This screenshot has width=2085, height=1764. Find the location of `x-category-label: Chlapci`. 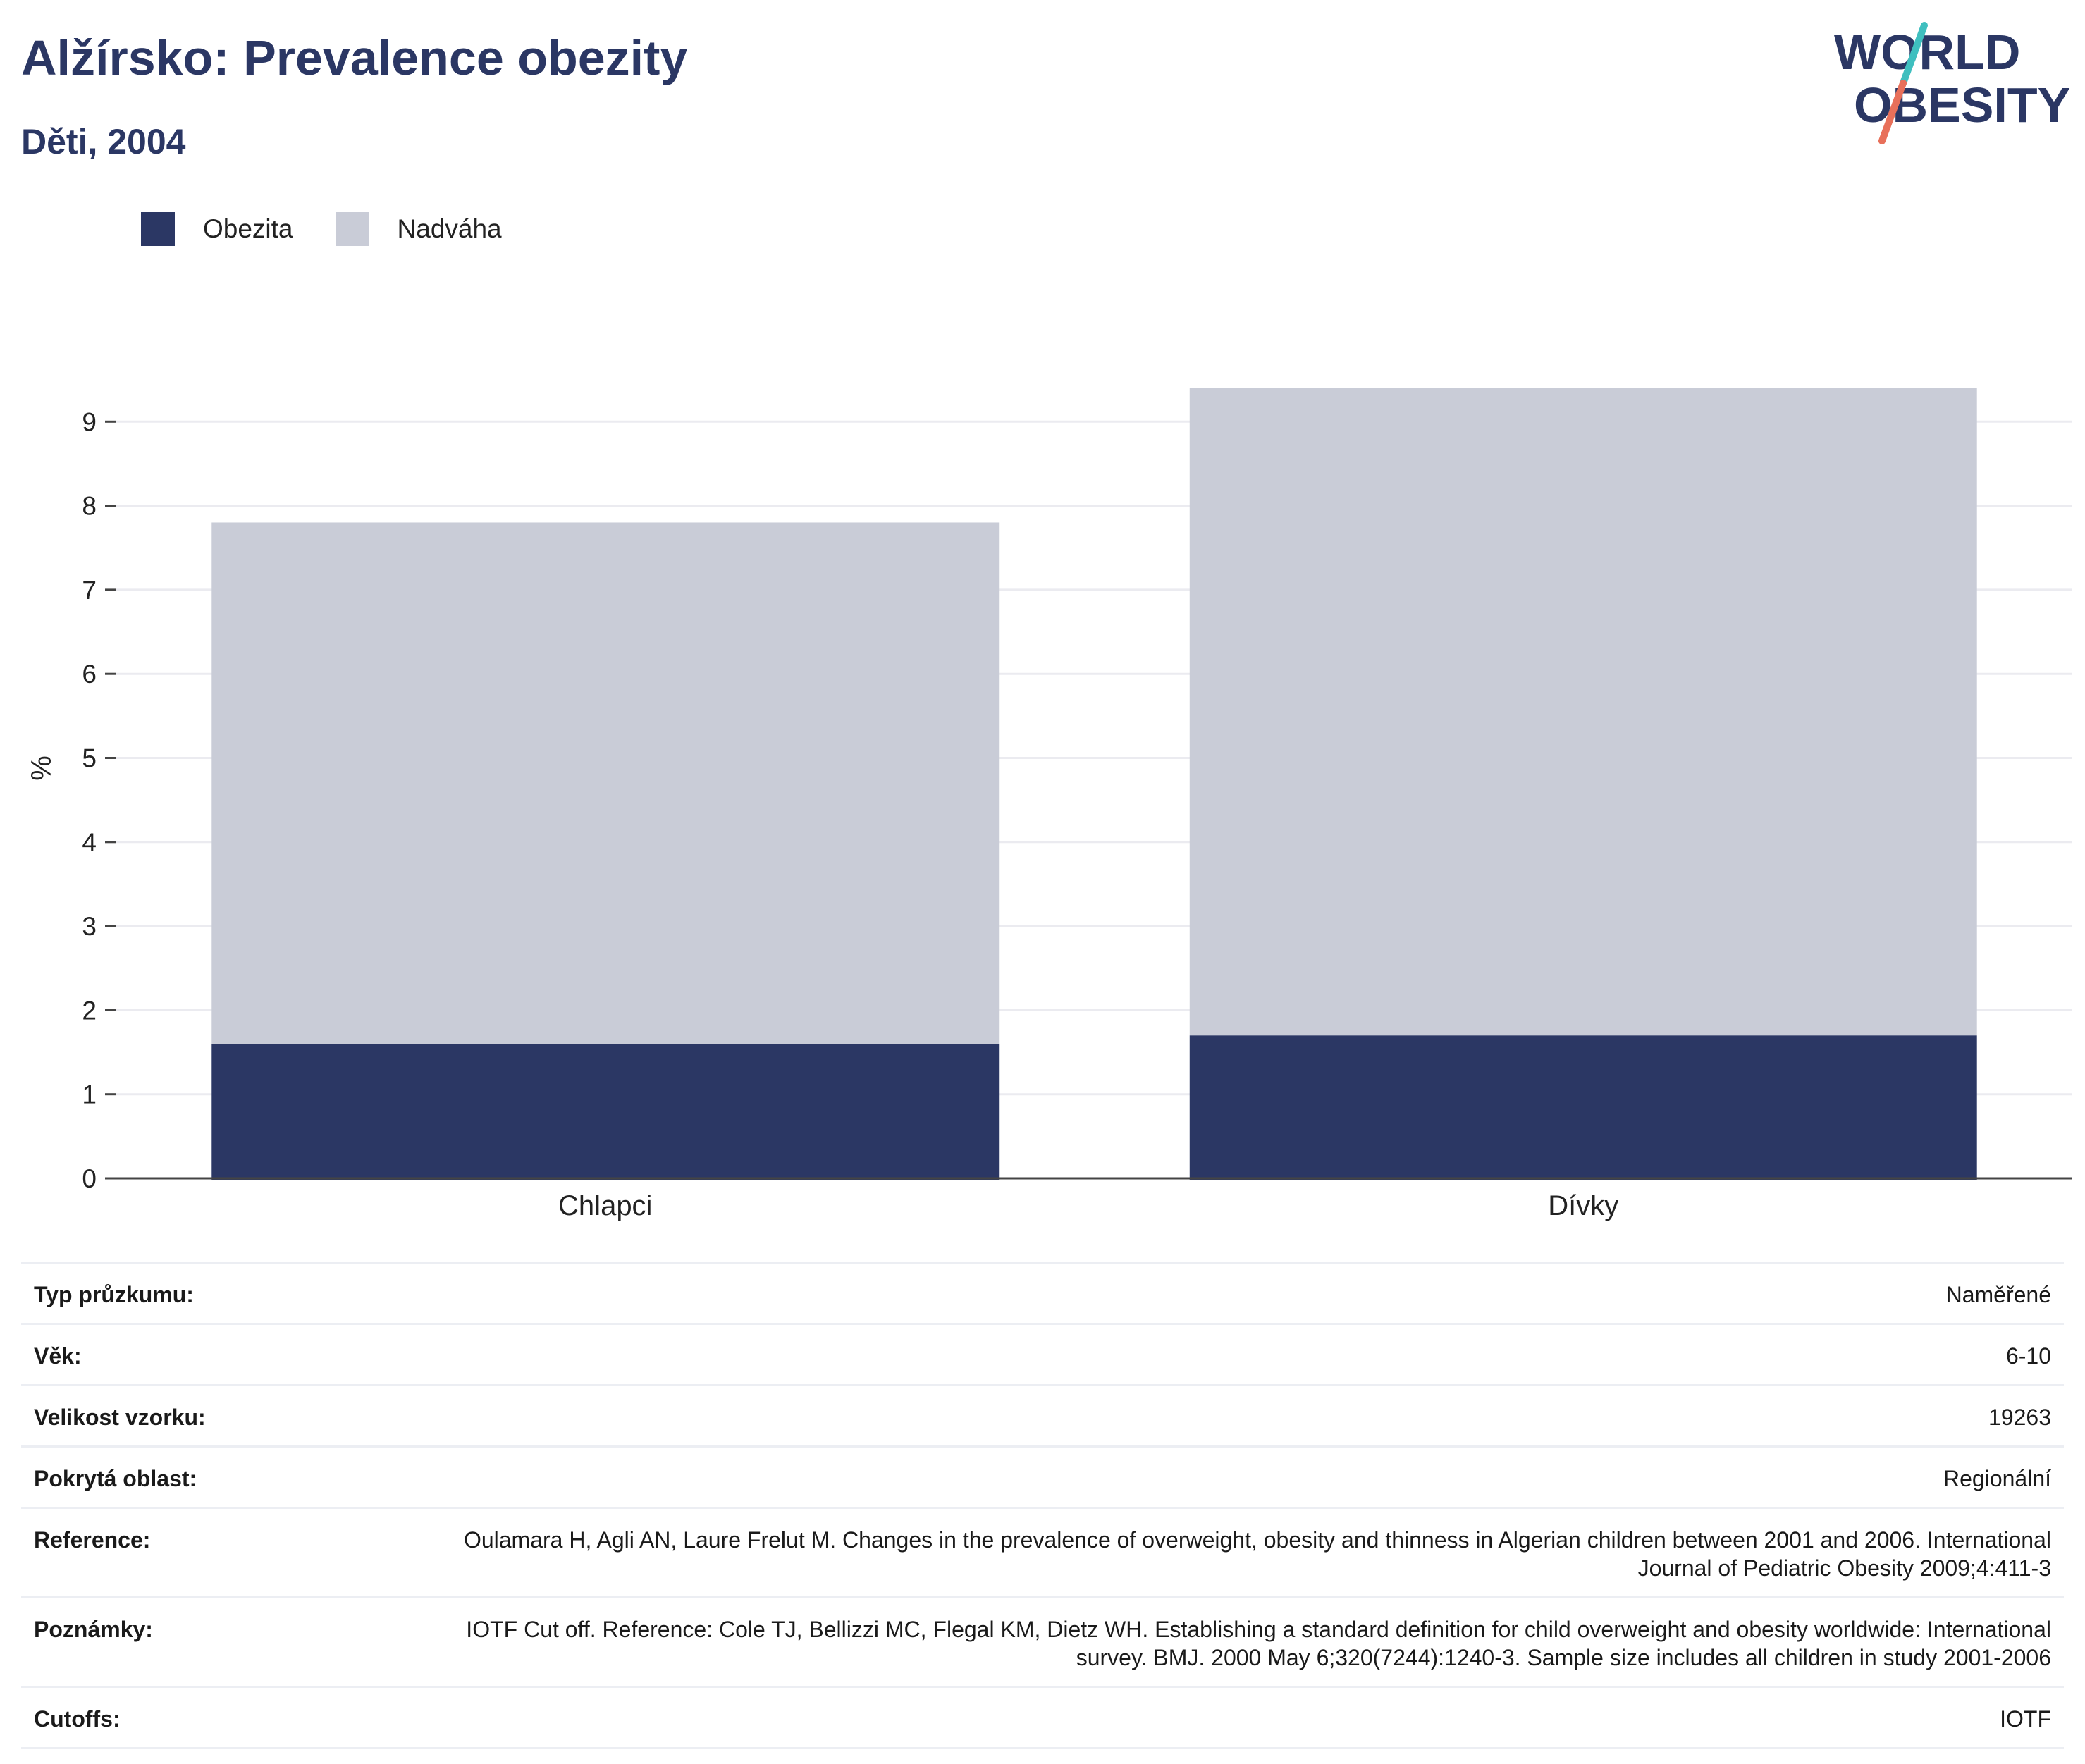

x-category-label: Chlapci is located at coordinates (605, 1205).